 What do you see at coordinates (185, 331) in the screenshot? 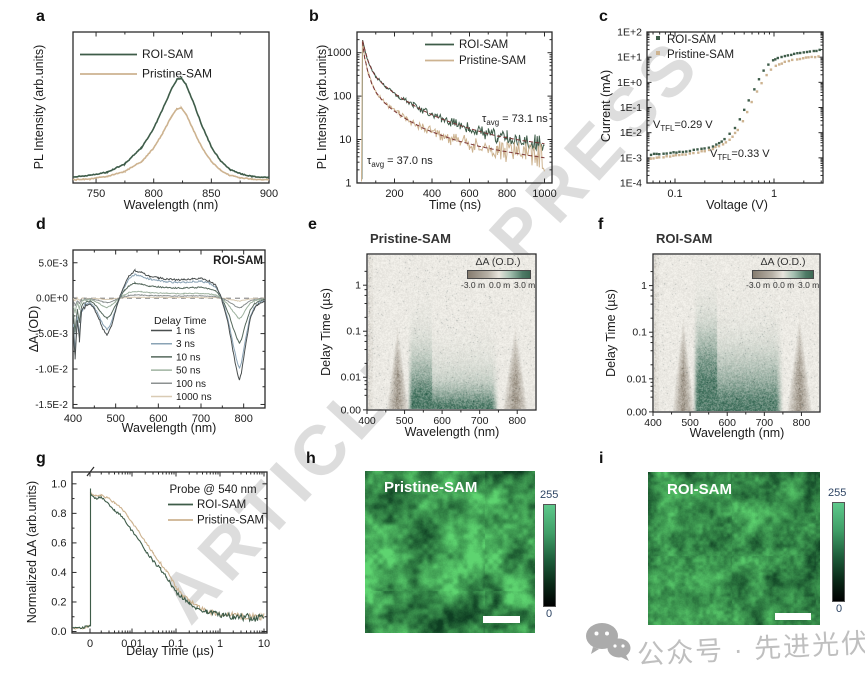
I see `legend-label: 1 ns` at bounding box center [185, 331].